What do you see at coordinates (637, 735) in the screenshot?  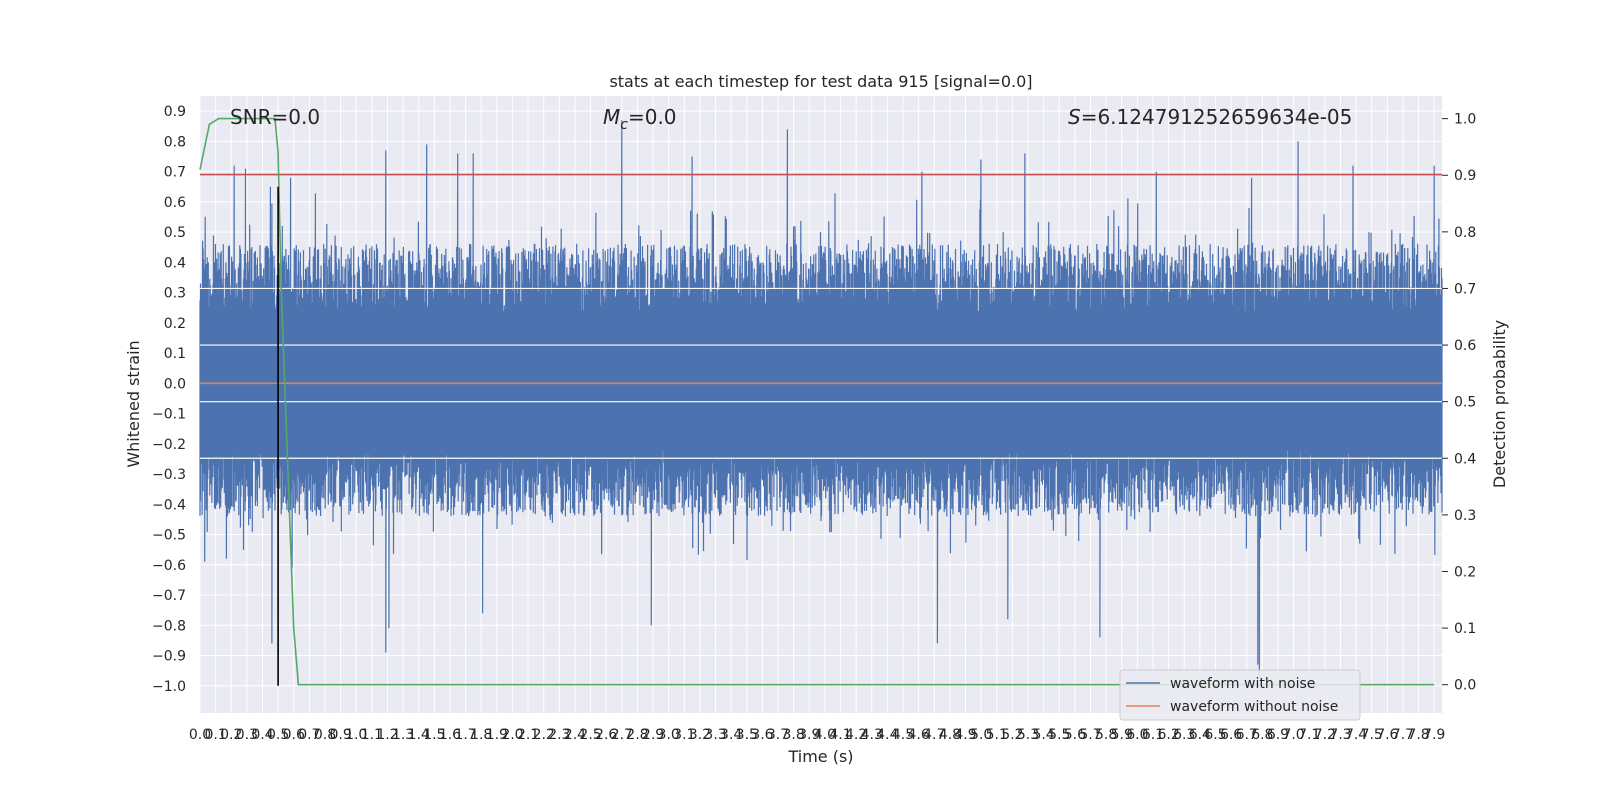 I see `x-tick-label: 2.8` at bounding box center [637, 735].